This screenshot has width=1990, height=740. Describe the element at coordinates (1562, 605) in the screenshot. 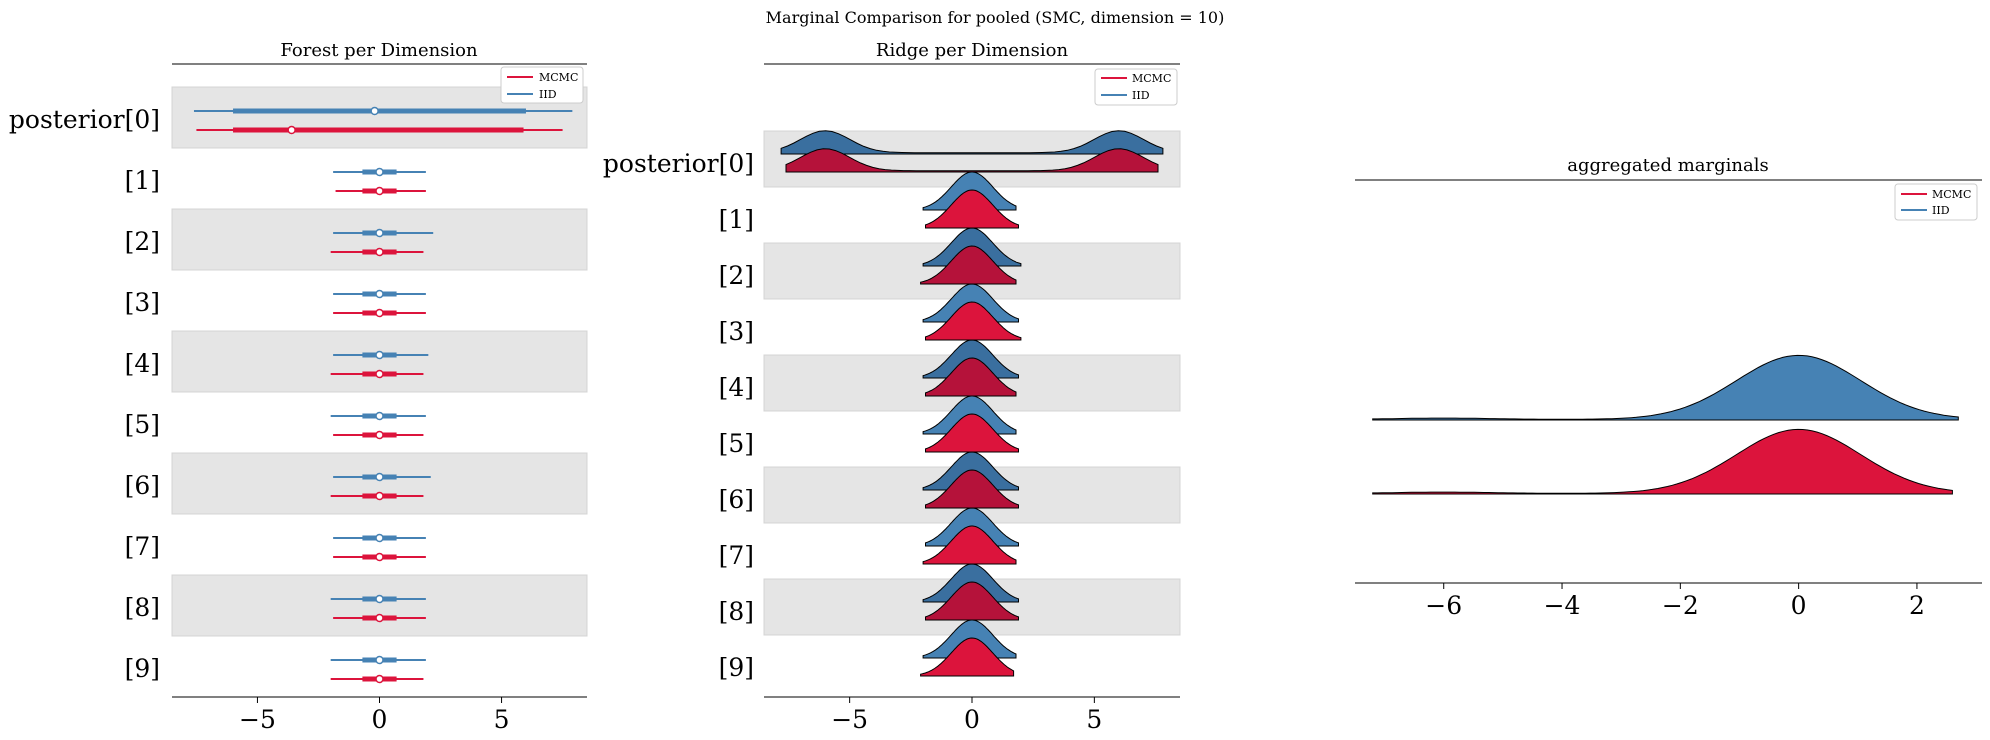

I see `x-tick-label: −4` at that location.